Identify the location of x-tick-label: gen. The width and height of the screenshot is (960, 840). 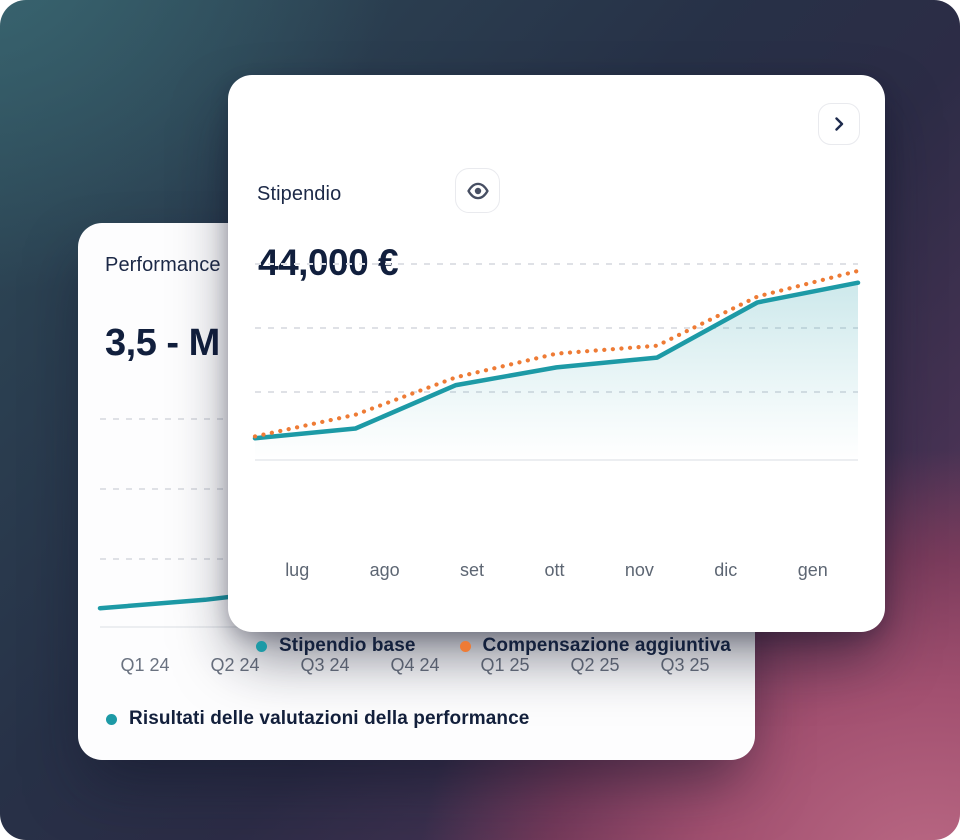
(812, 569).